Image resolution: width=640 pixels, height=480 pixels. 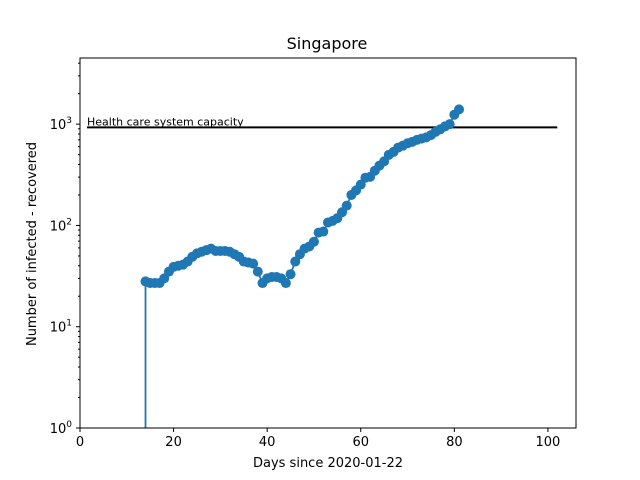 I want to click on y-tick-label: 10⁰, so click(x=61, y=428).